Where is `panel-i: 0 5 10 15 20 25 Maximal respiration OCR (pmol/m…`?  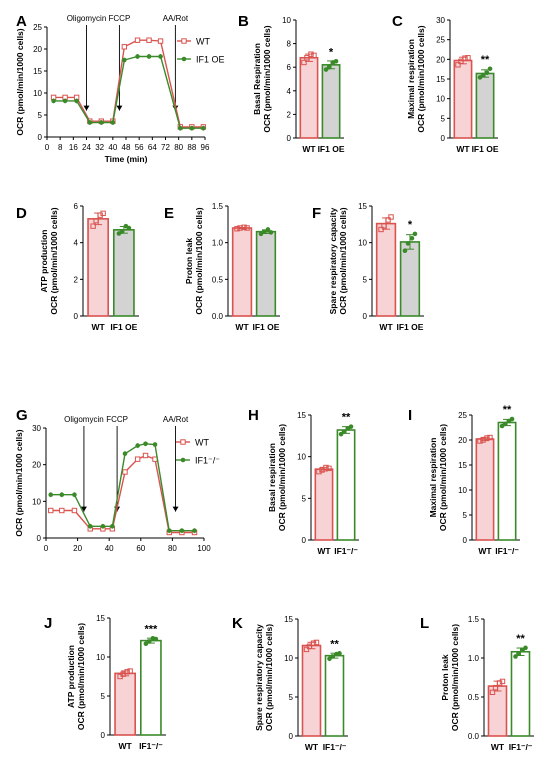
panel-i: 0 5 10 15 20 25 Maximal respiration OCR (pmol/m… is located at coordinates (474, 480).